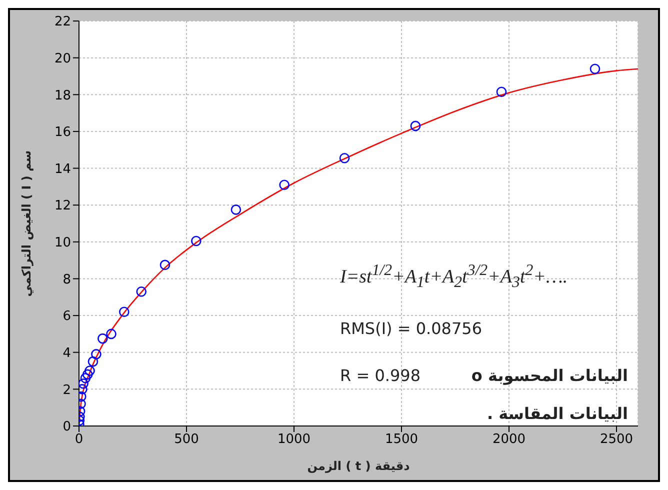  What do you see at coordinates (62, 22) in the screenshot?
I see `y-tick-label: 22` at bounding box center [62, 22].